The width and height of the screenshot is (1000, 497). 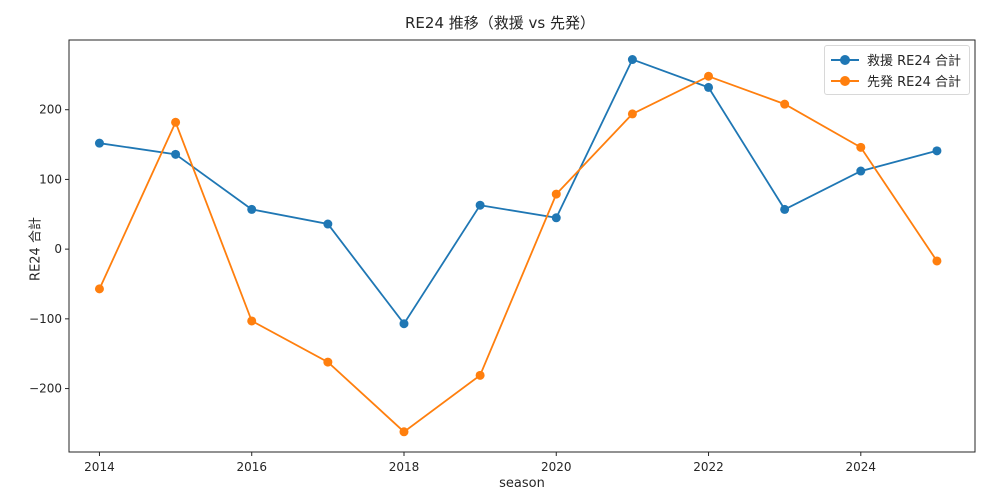 I want to click on x-axis-label: season, so click(x=522, y=483).